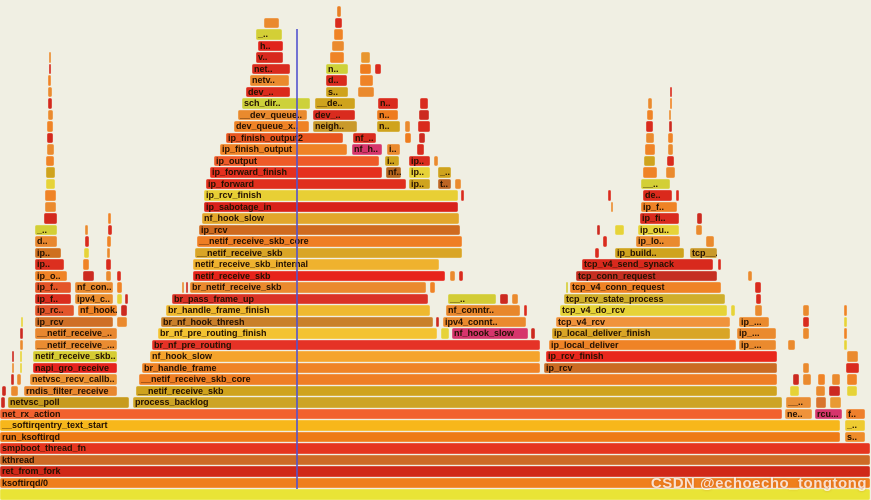 The height and width of the screenshot is (500, 871). What do you see at coordinates (856, 414) in the screenshot?
I see `flame-frame-f: f..` at bounding box center [856, 414].